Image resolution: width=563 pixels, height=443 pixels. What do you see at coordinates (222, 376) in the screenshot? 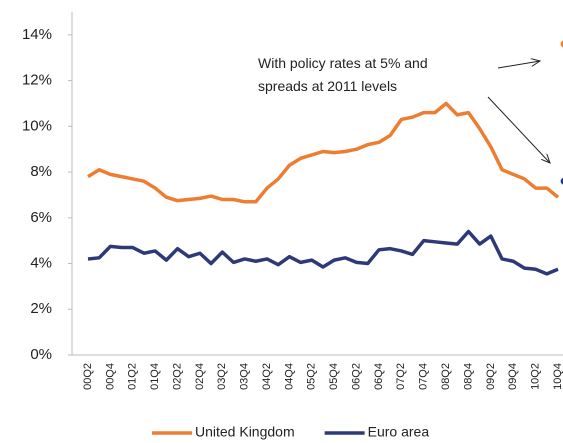
I see `x-tick-label: 03Q2` at bounding box center [222, 376].